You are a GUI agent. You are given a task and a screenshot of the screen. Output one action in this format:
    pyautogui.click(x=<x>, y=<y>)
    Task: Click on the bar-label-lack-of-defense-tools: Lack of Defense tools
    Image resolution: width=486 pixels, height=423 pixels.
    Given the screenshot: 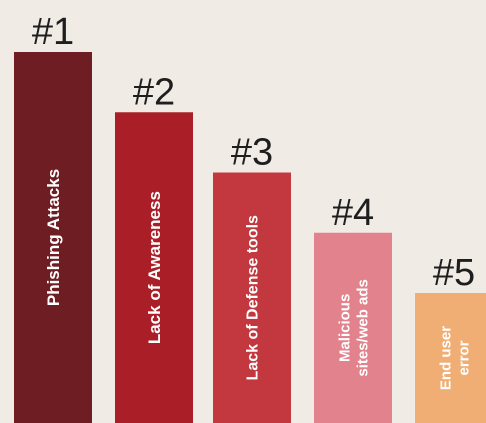 What is the action you would take?
    pyautogui.click(x=253, y=297)
    